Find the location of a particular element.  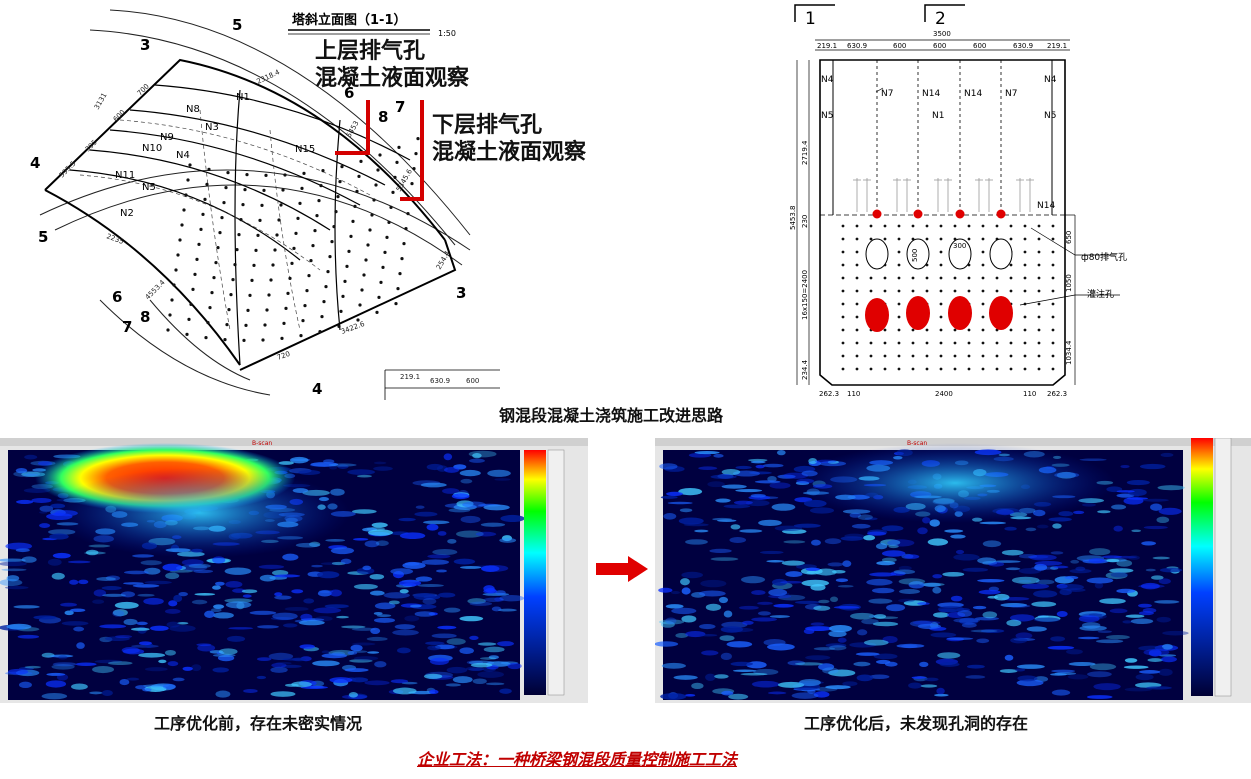

hole-dim: 500 is located at coordinates (915, 255).